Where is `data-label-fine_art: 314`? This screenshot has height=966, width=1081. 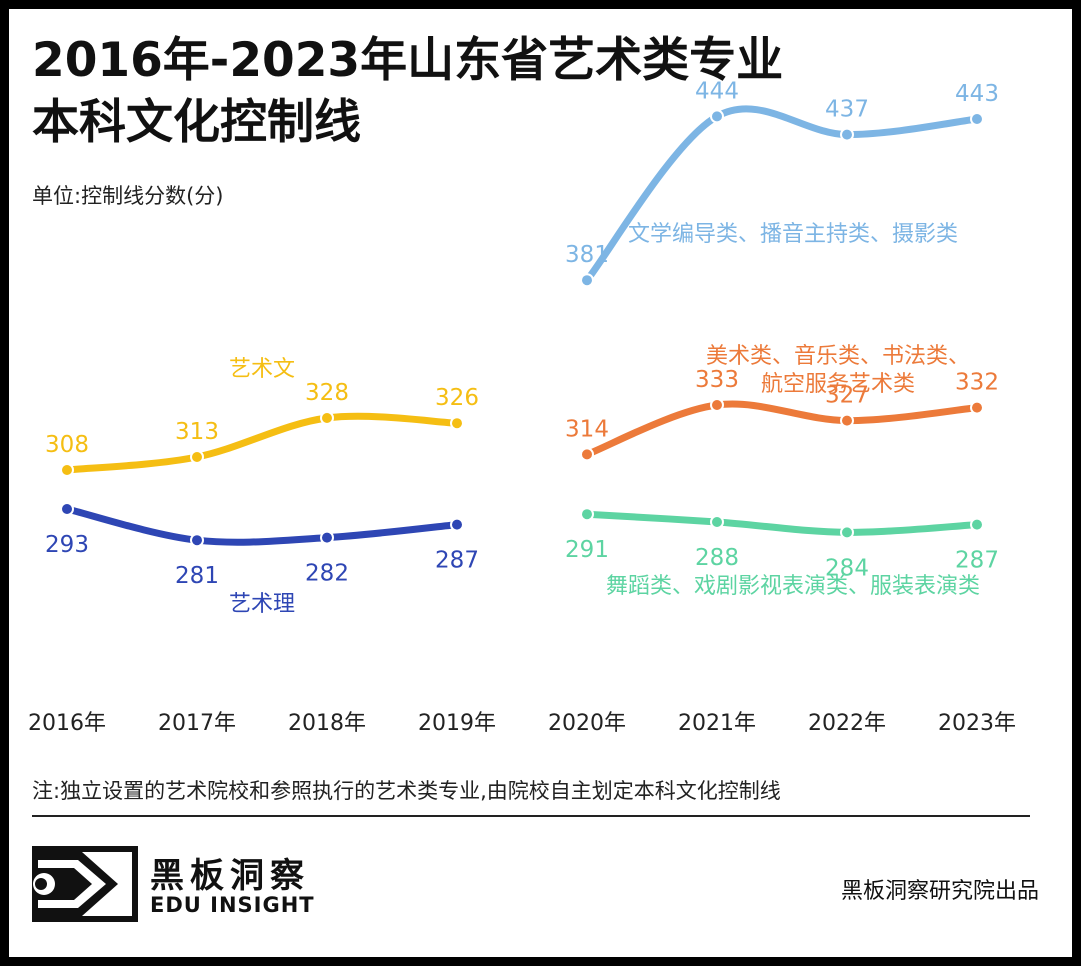
data-label-fine_art: 314 is located at coordinates (587, 429).